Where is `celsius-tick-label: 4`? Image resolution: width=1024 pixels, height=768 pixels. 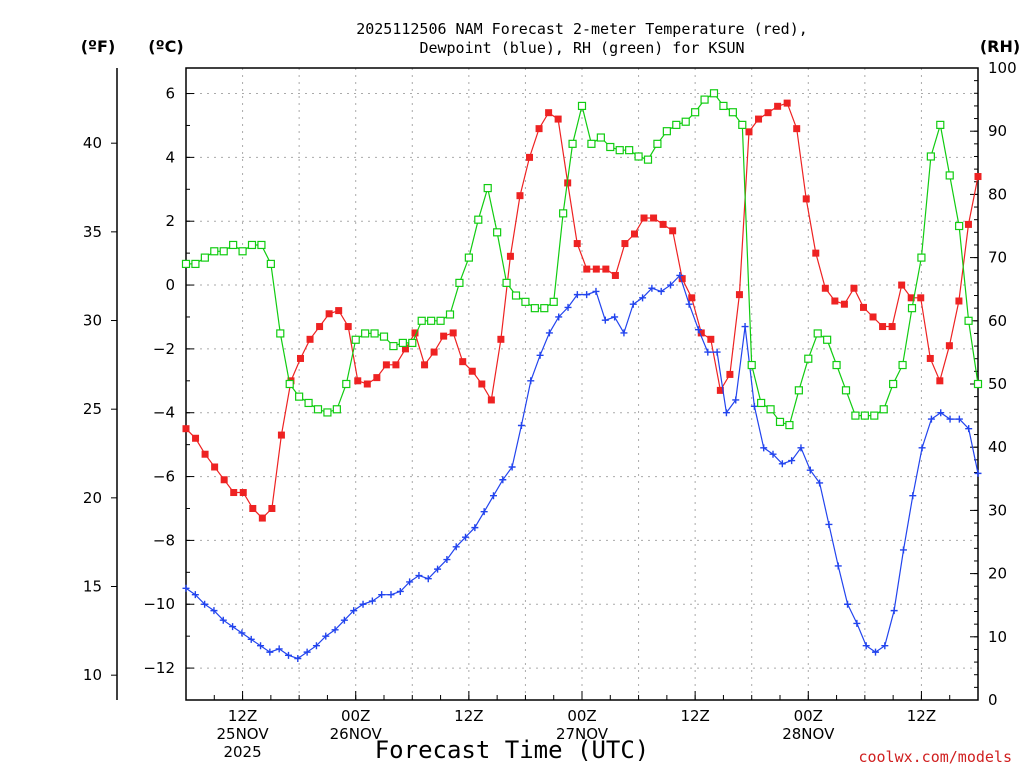
celsius-tick-label: 4 is located at coordinates (170, 157).